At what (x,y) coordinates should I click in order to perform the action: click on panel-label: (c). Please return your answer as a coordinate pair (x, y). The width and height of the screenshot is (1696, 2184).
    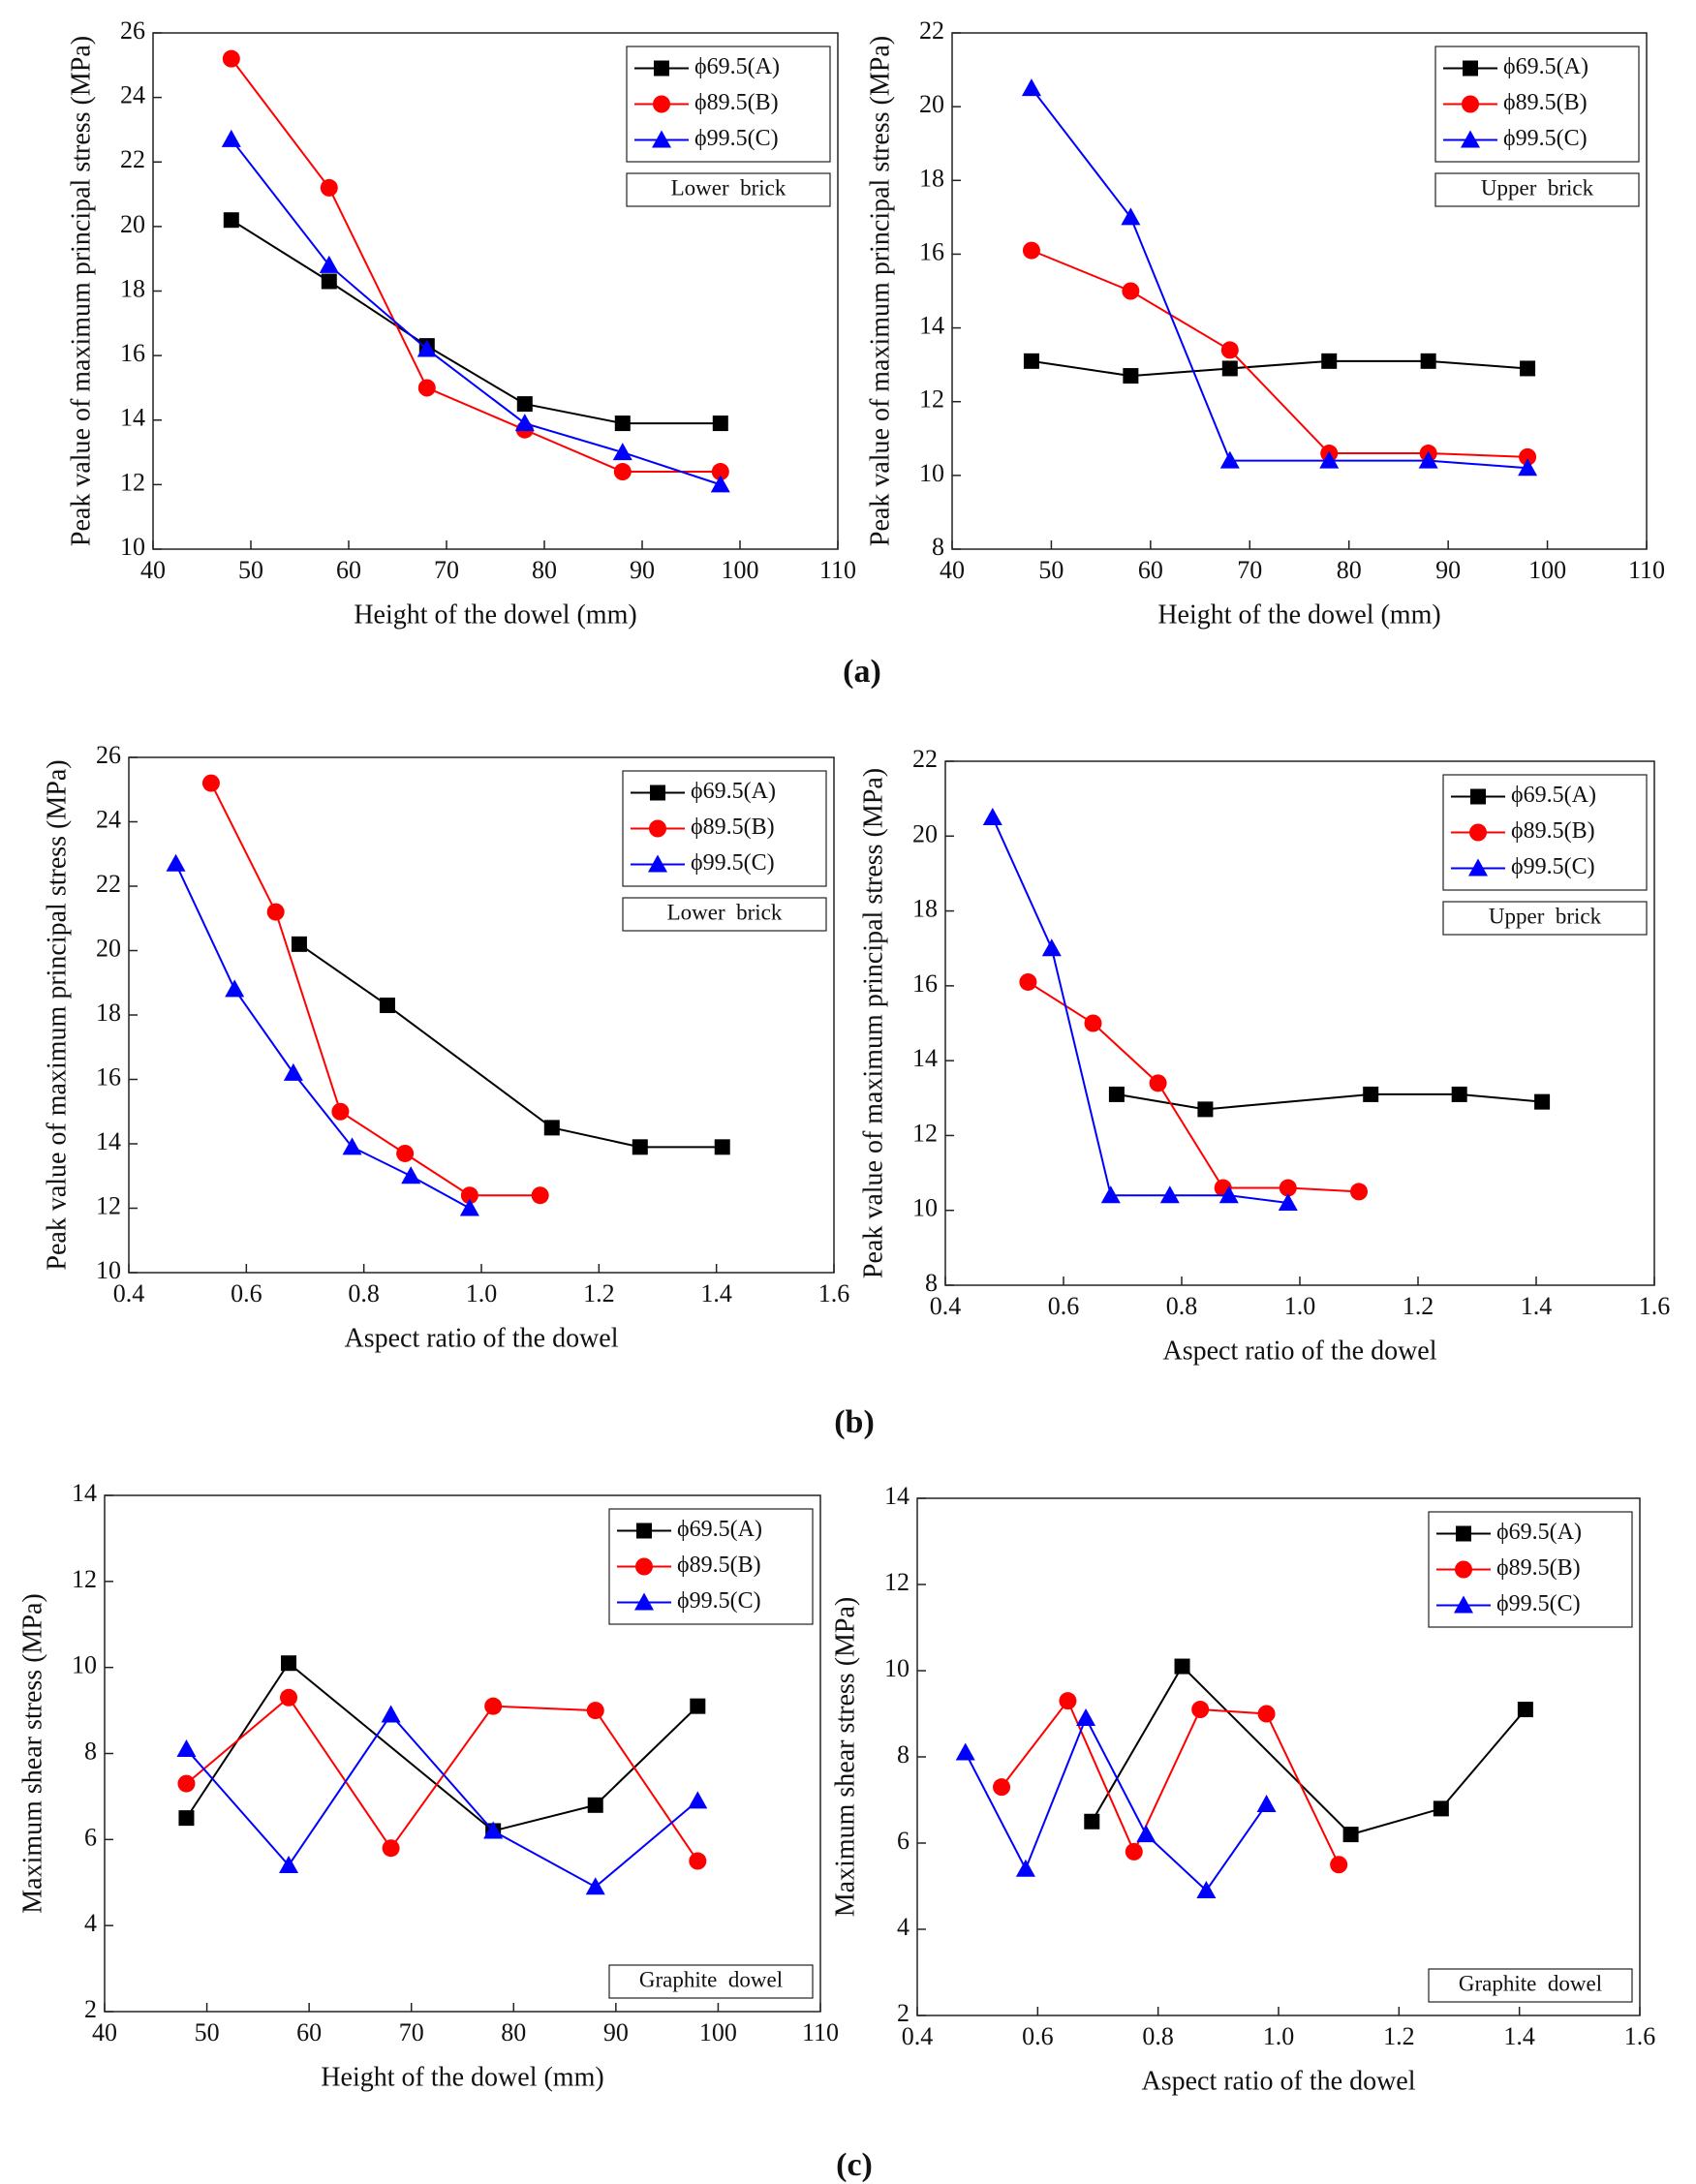
    Looking at the image, I should click on (854, 2165).